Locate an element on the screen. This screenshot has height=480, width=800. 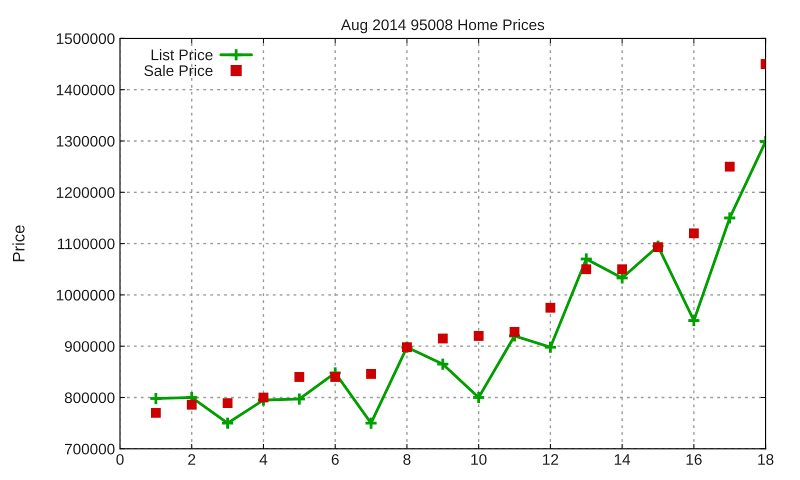
x-tick-label: 12 is located at coordinates (550, 459).